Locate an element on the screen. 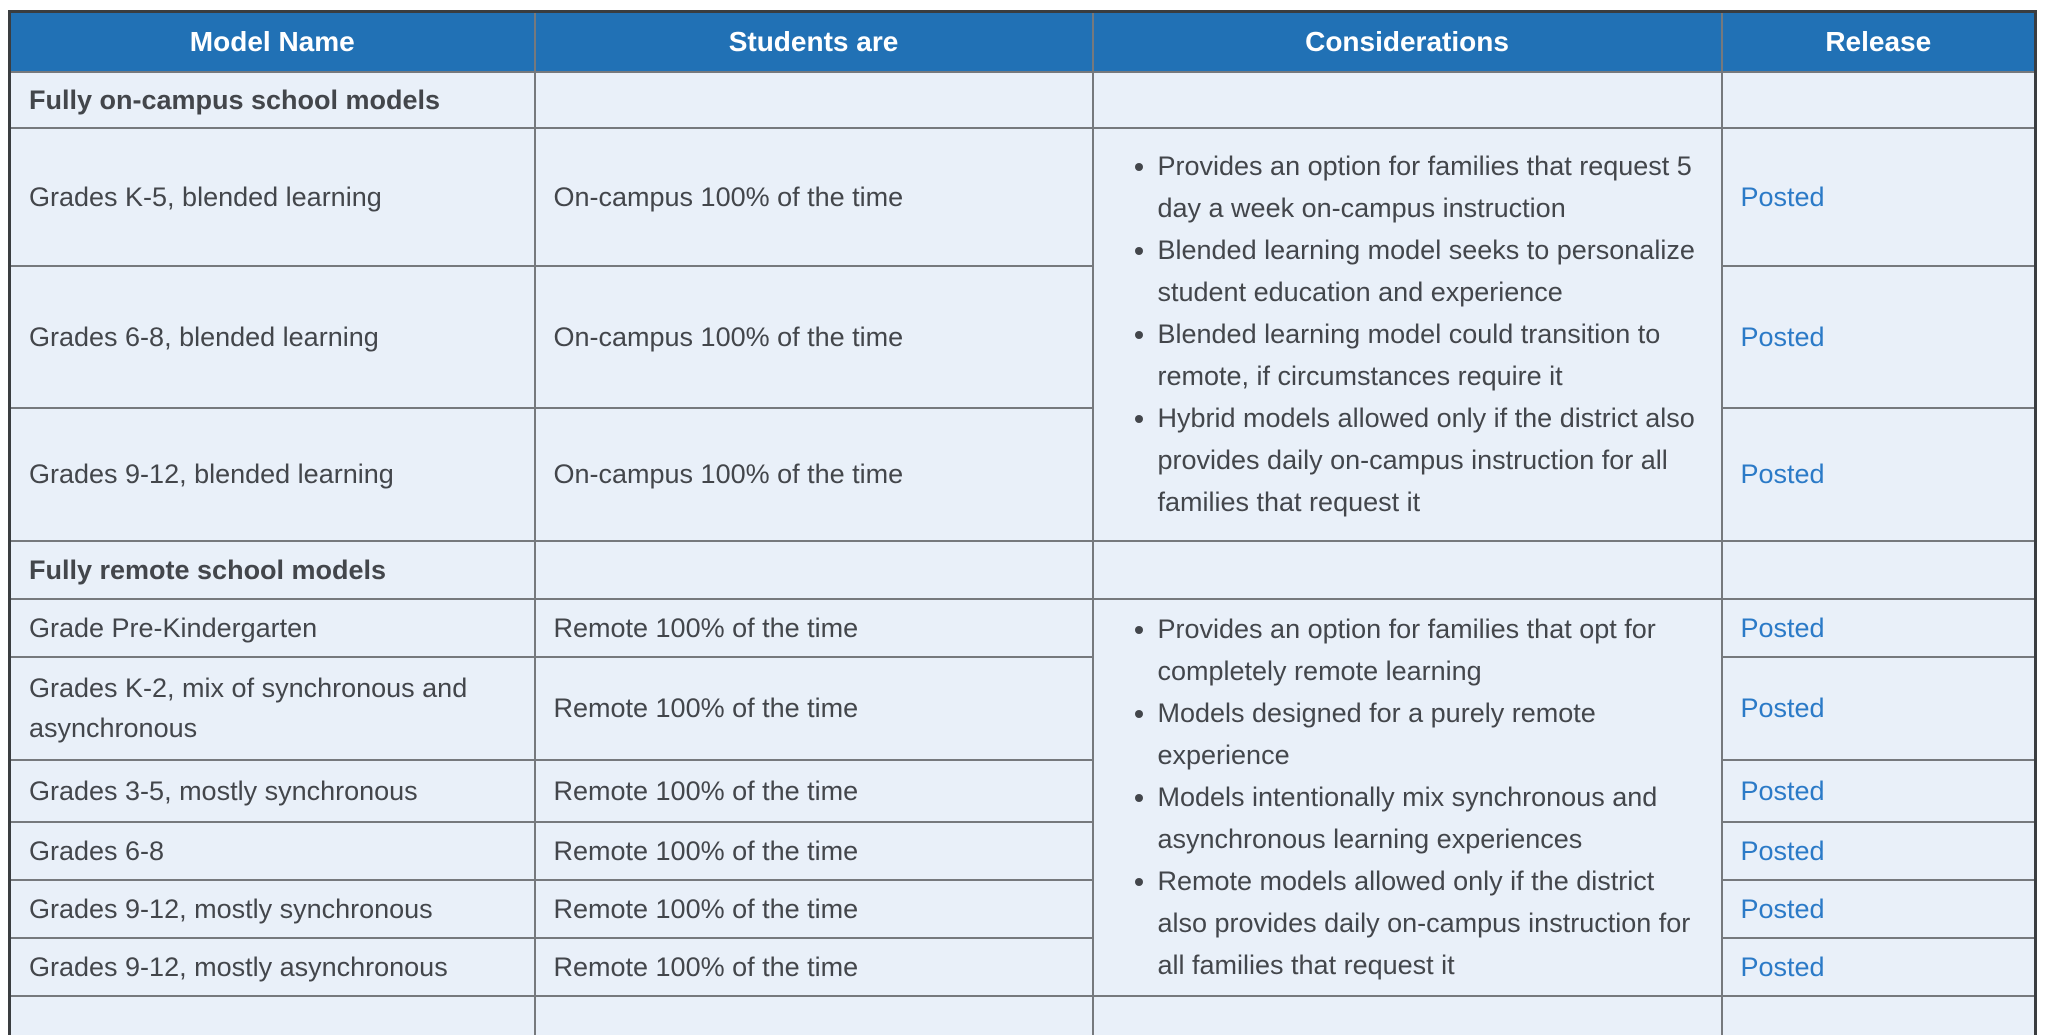 Image resolution: width=2048 pixels, height=1035 pixels. model-name-cell: Grades K-5, blended learning is located at coordinates (272, 196).